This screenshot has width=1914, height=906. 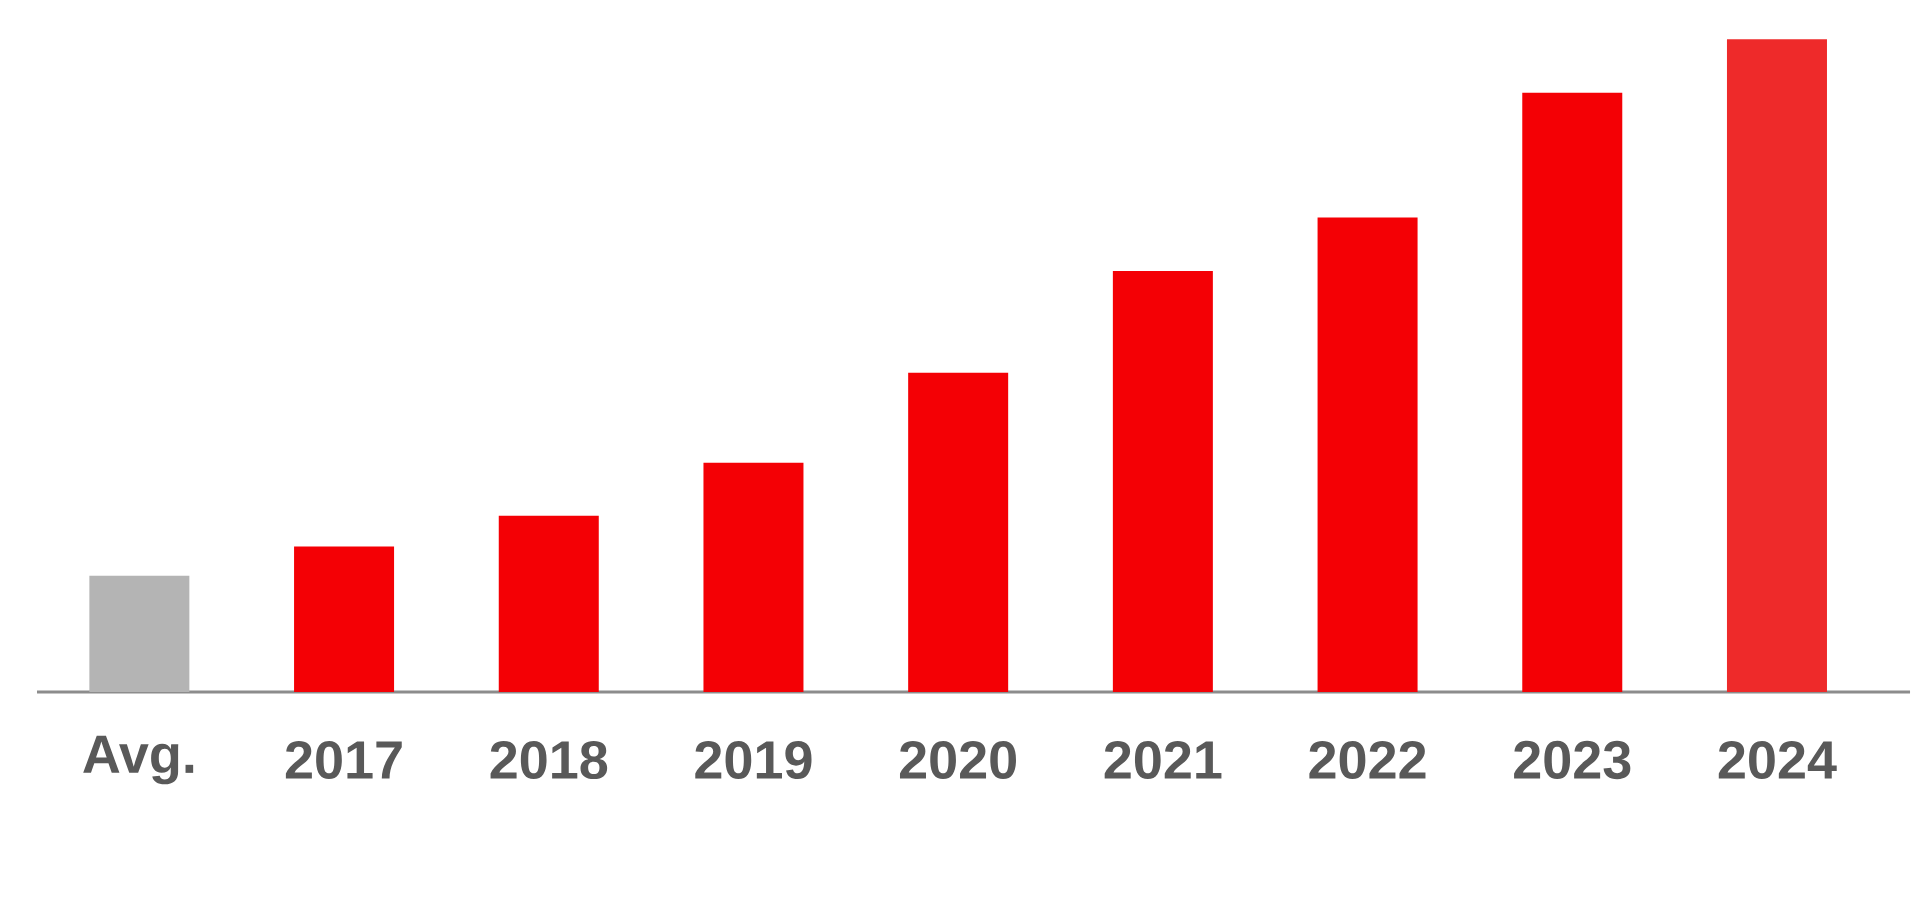 What do you see at coordinates (1777, 760) in the screenshot?
I see `x-tick-label: 2024` at bounding box center [1777, 760].